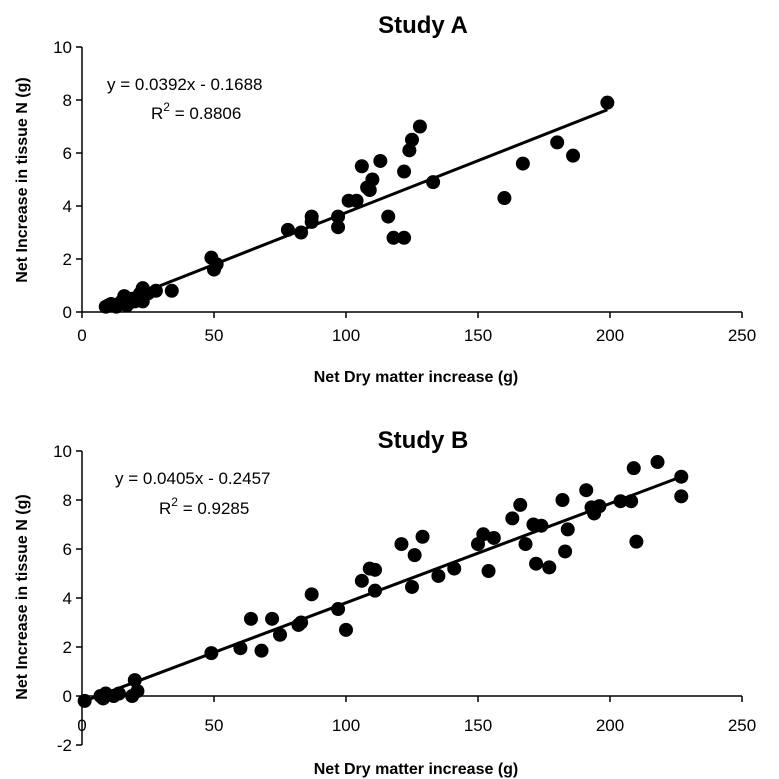 The image size is (779, 779). I want to click on regression-equation: y = 0.0405x - 0.2457, so click(192, 478).